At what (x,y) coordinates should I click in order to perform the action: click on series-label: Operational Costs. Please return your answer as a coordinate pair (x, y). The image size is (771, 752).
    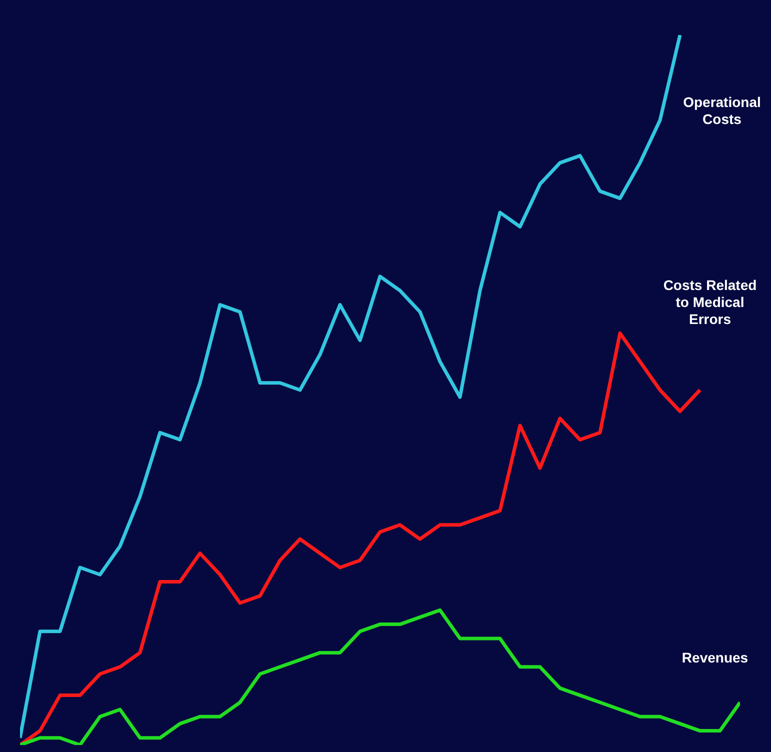
    Looking at the image, I should click on (722, 110).